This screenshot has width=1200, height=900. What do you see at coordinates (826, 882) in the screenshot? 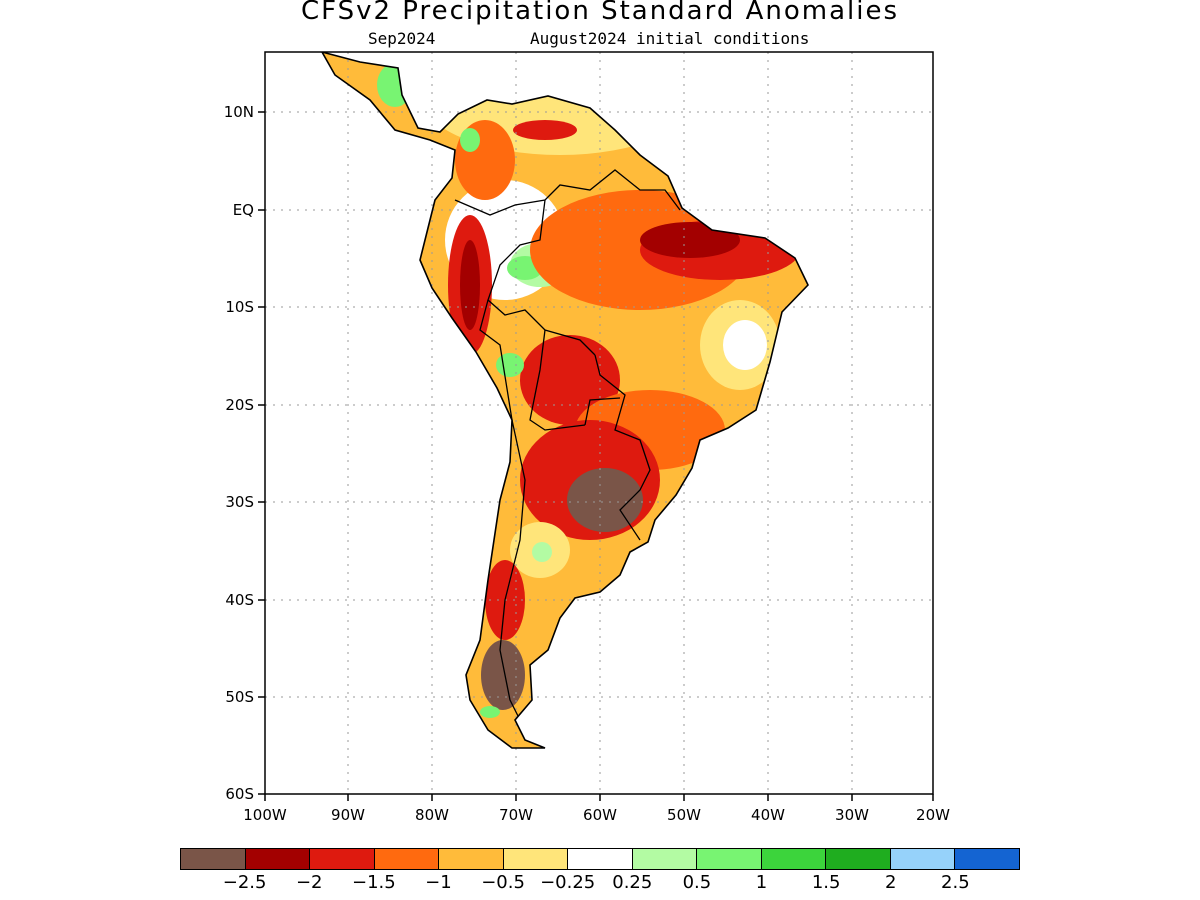
I see `legend-tick-label: 1.5` at bounding box center [826, 882].